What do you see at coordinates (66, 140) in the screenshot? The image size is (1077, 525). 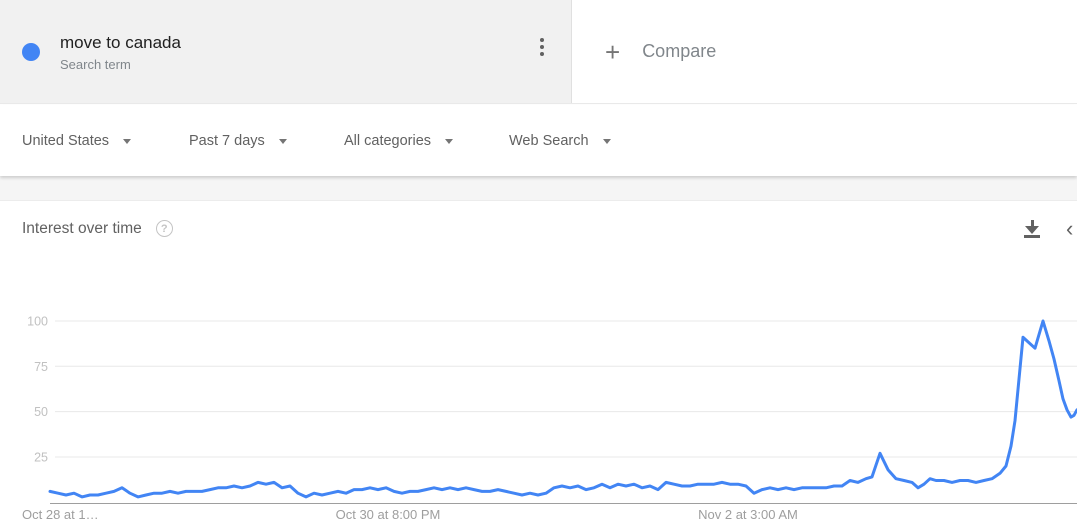 I see `filter-region-label: United States` at bounding box center [66, 140].